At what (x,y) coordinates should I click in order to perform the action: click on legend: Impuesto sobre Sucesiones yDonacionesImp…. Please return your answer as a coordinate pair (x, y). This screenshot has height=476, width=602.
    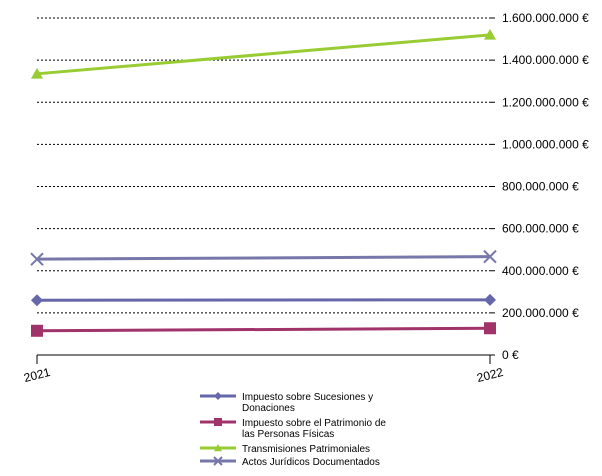
    Looking at the image, I should click on (293, 430).